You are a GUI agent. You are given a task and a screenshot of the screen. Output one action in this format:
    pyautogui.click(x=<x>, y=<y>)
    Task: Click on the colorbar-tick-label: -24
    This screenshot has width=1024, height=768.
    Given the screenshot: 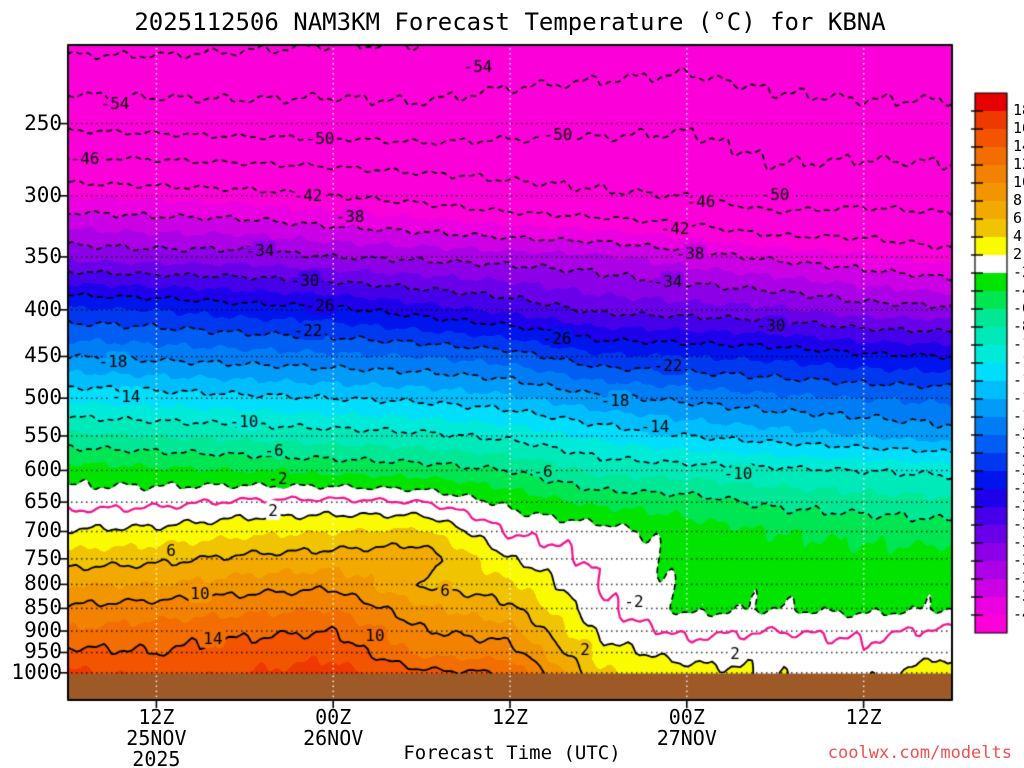 What is the action you would take?
    pyautogui.click(x=1018, y=470)
    